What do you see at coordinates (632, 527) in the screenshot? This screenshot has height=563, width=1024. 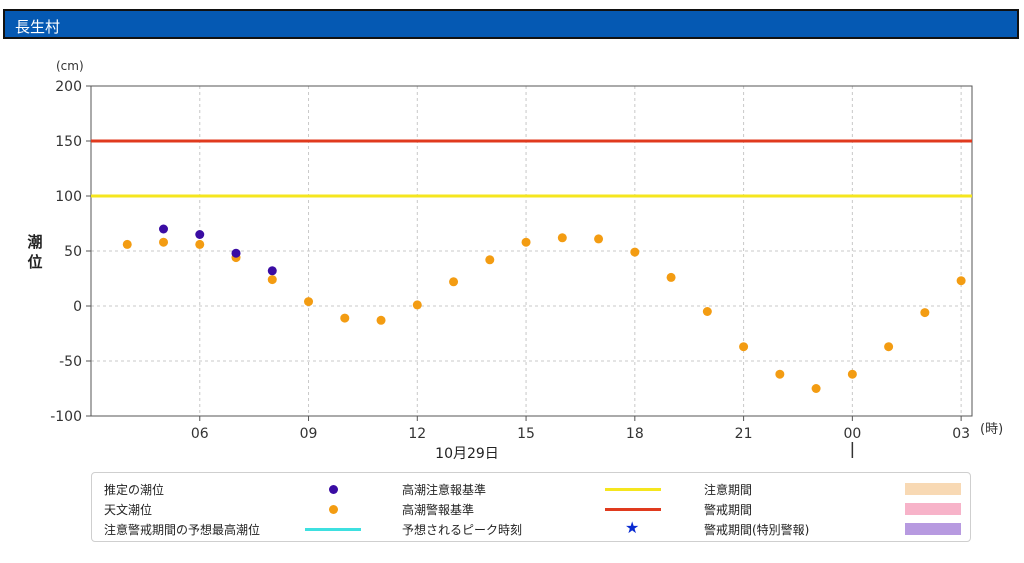 I see `star-icon: ★` at bounding box center [632, 527].